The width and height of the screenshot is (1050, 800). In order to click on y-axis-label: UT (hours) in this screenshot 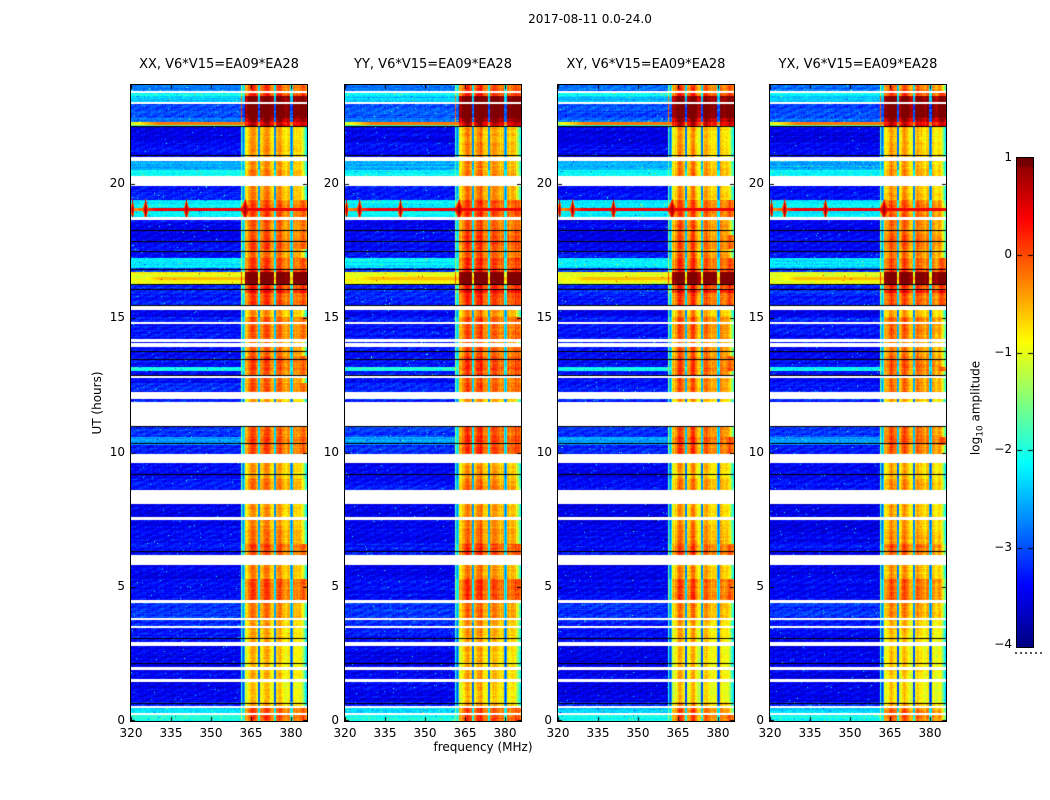, I will do `click(97, 403)`.